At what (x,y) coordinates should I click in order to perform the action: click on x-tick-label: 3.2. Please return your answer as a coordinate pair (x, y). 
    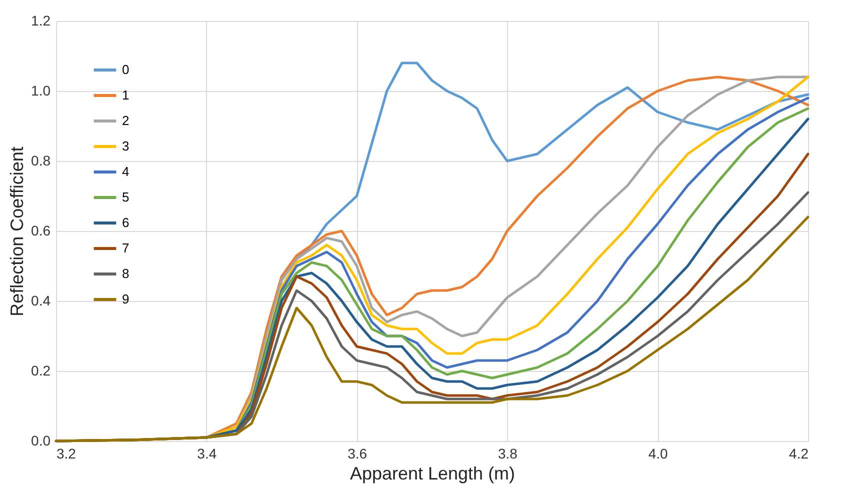
    Looking at the image, I should click on (66, 454).